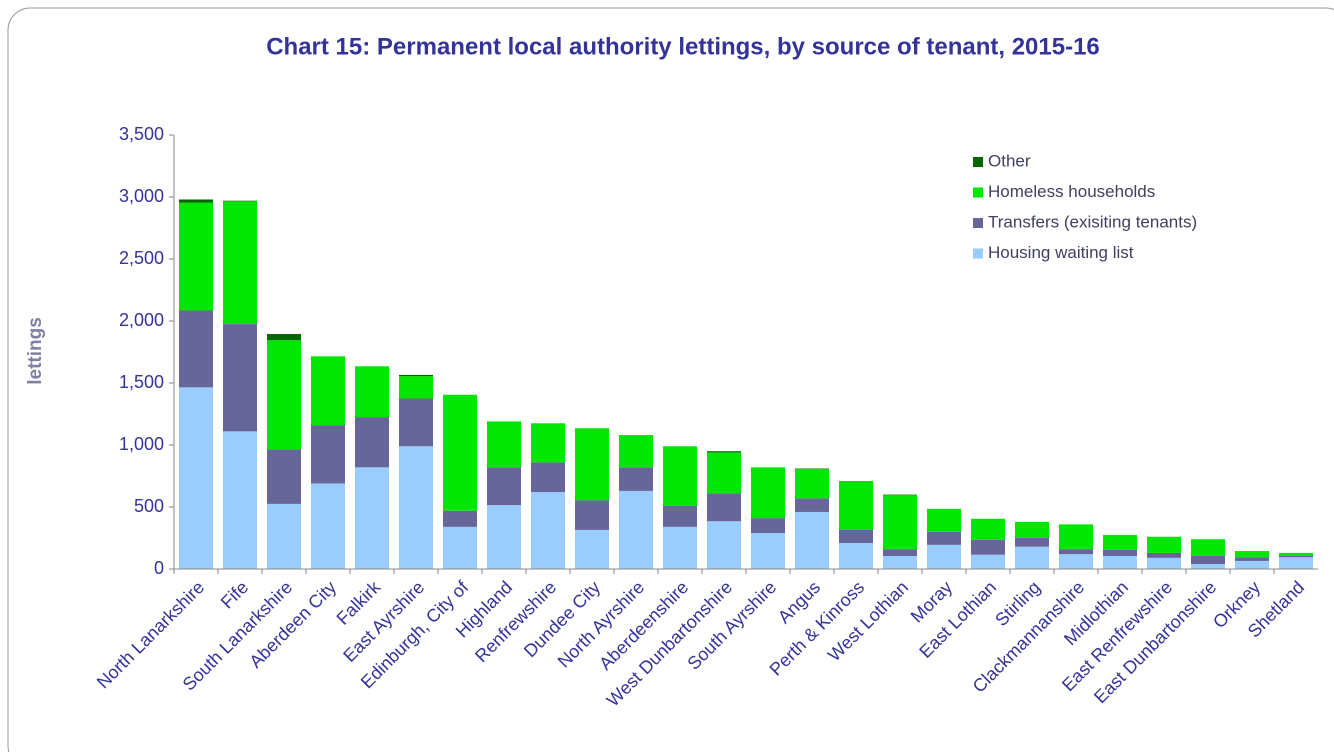 The height and width of the screenshot is (752, 1334). What do you see at coordinates (149, 506) in the screenshot?
I see `y-tick-label: 500` at bounding box center [149, 506].